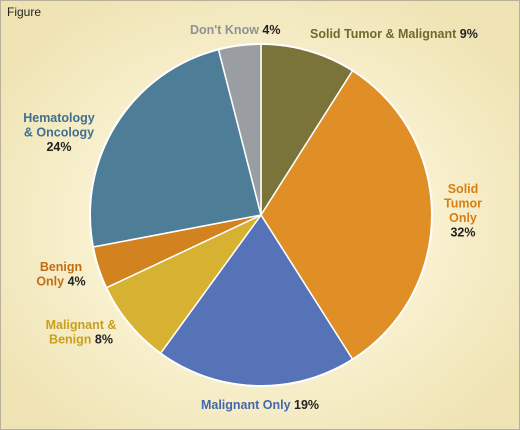  Describe the element at coordinates (394, 34) in the screenshot. I see `slice-label-solid-tumor-malignant: Solid Tumor & Malignant 9%` at that location.